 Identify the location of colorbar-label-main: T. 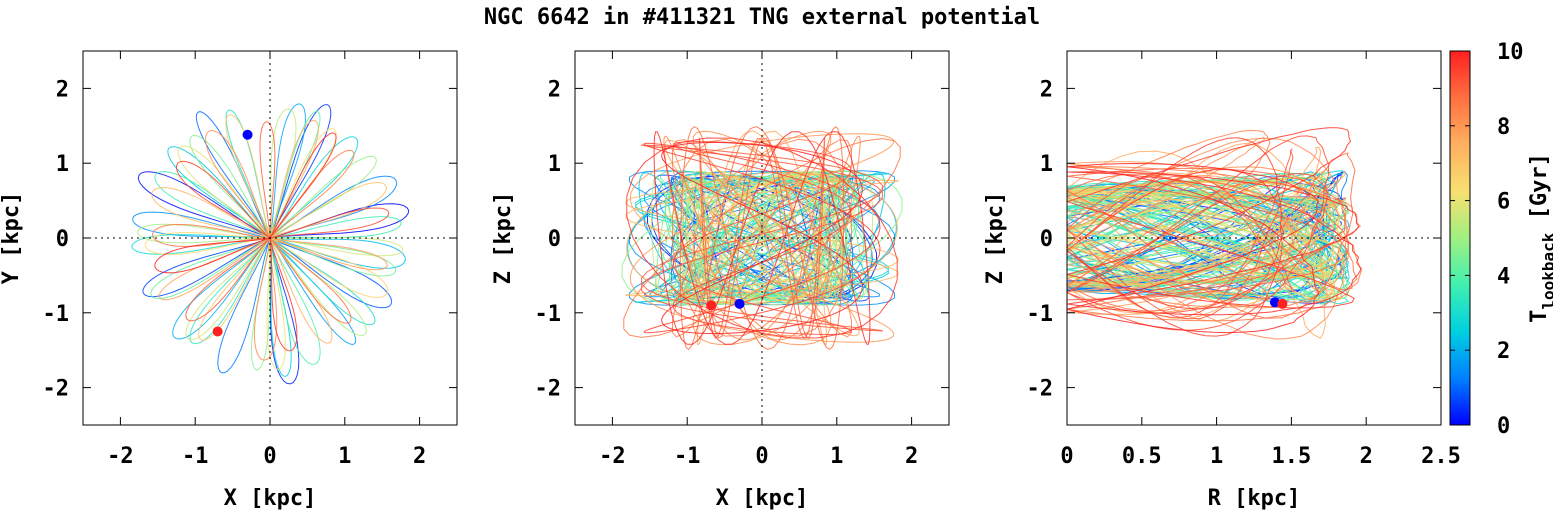
(1539, 316).